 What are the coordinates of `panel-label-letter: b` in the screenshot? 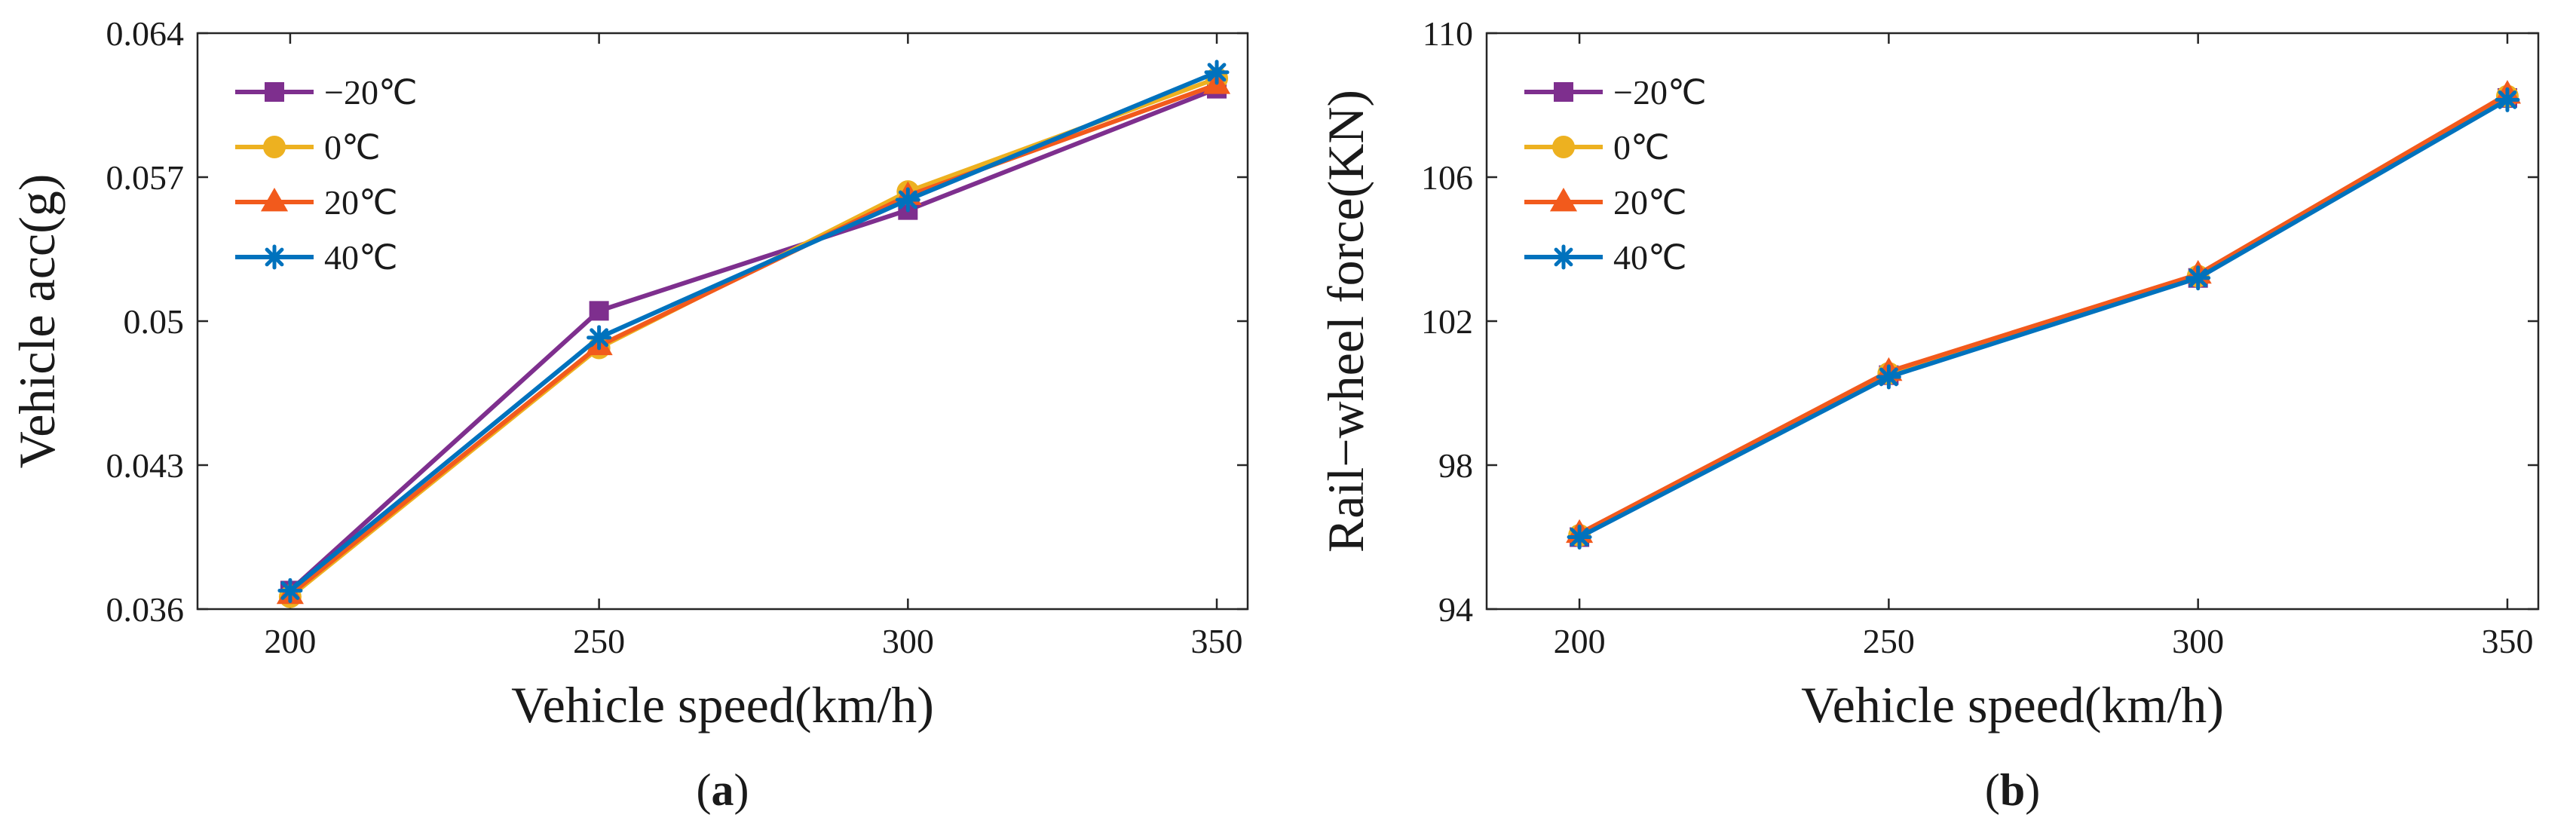 It's located at (2012, 790).